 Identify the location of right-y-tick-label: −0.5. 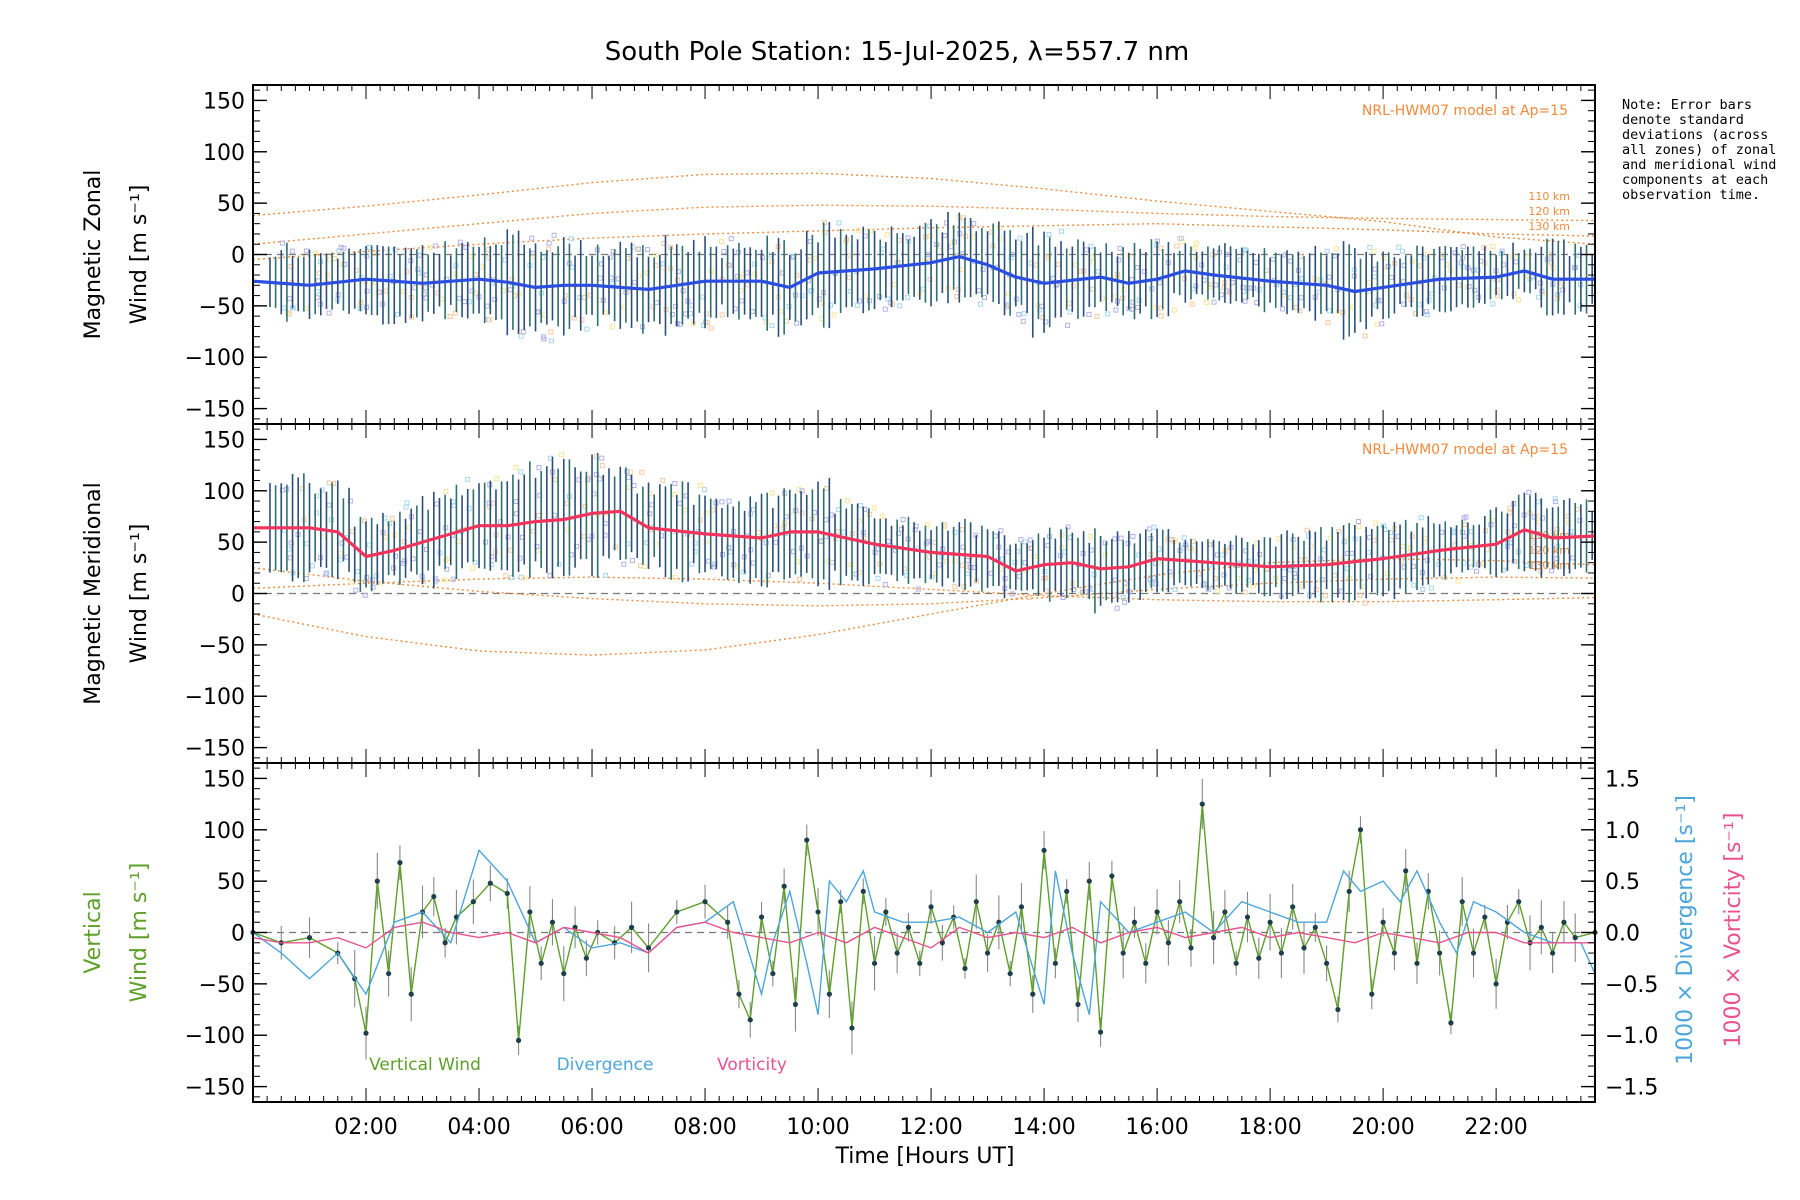
(1631, 985).